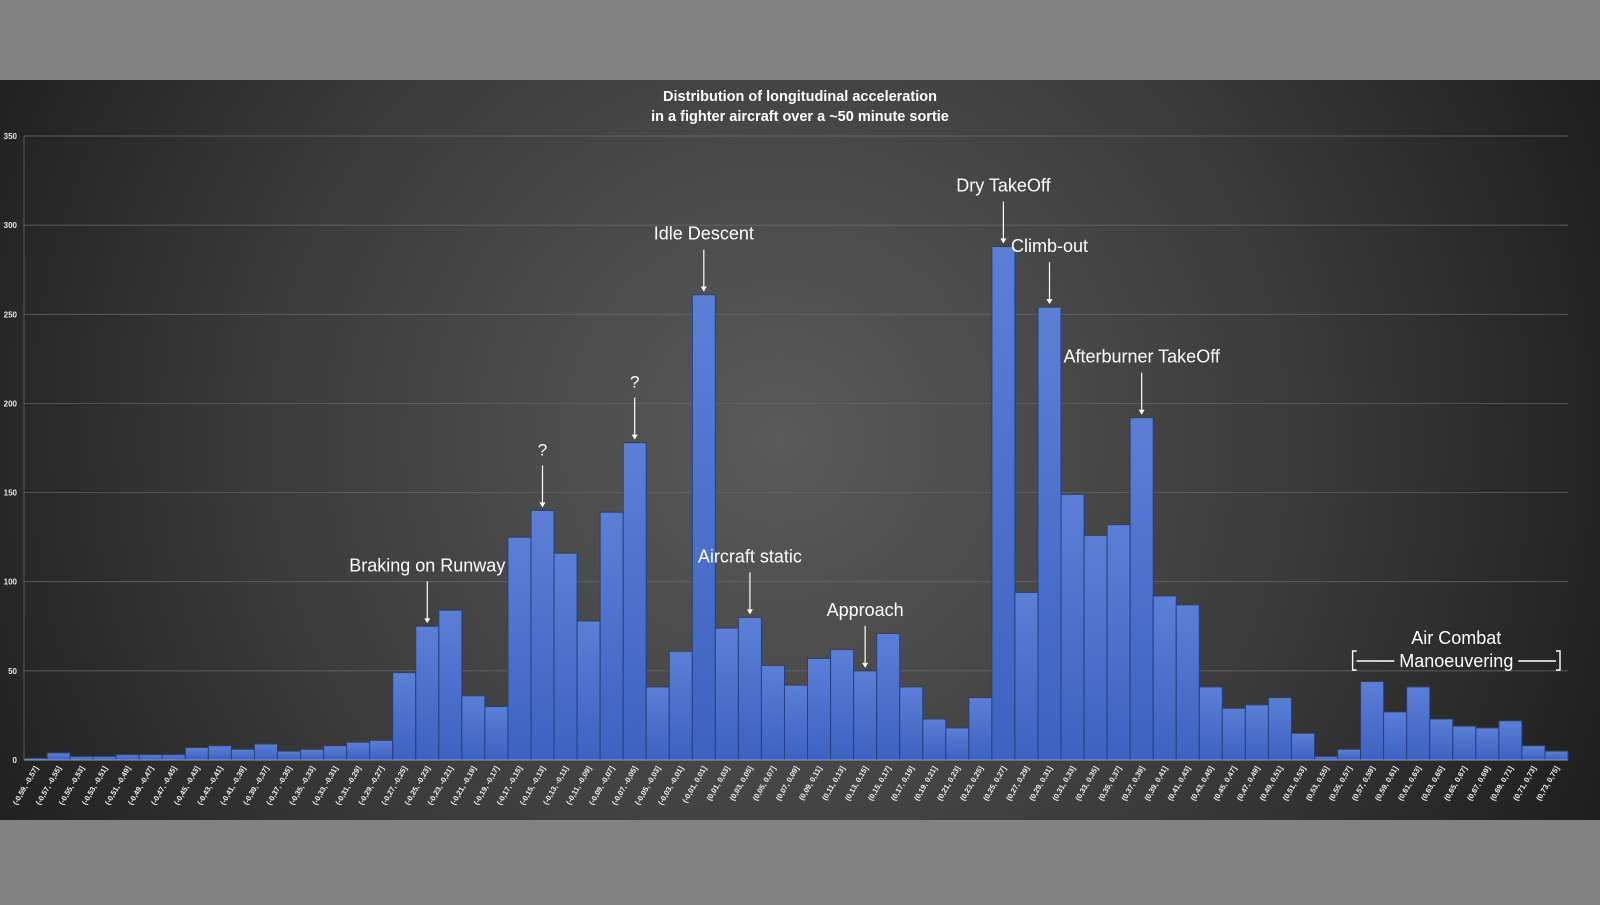 The image size is (1600, 905). I want to click on bracket, so click(1456, 660).